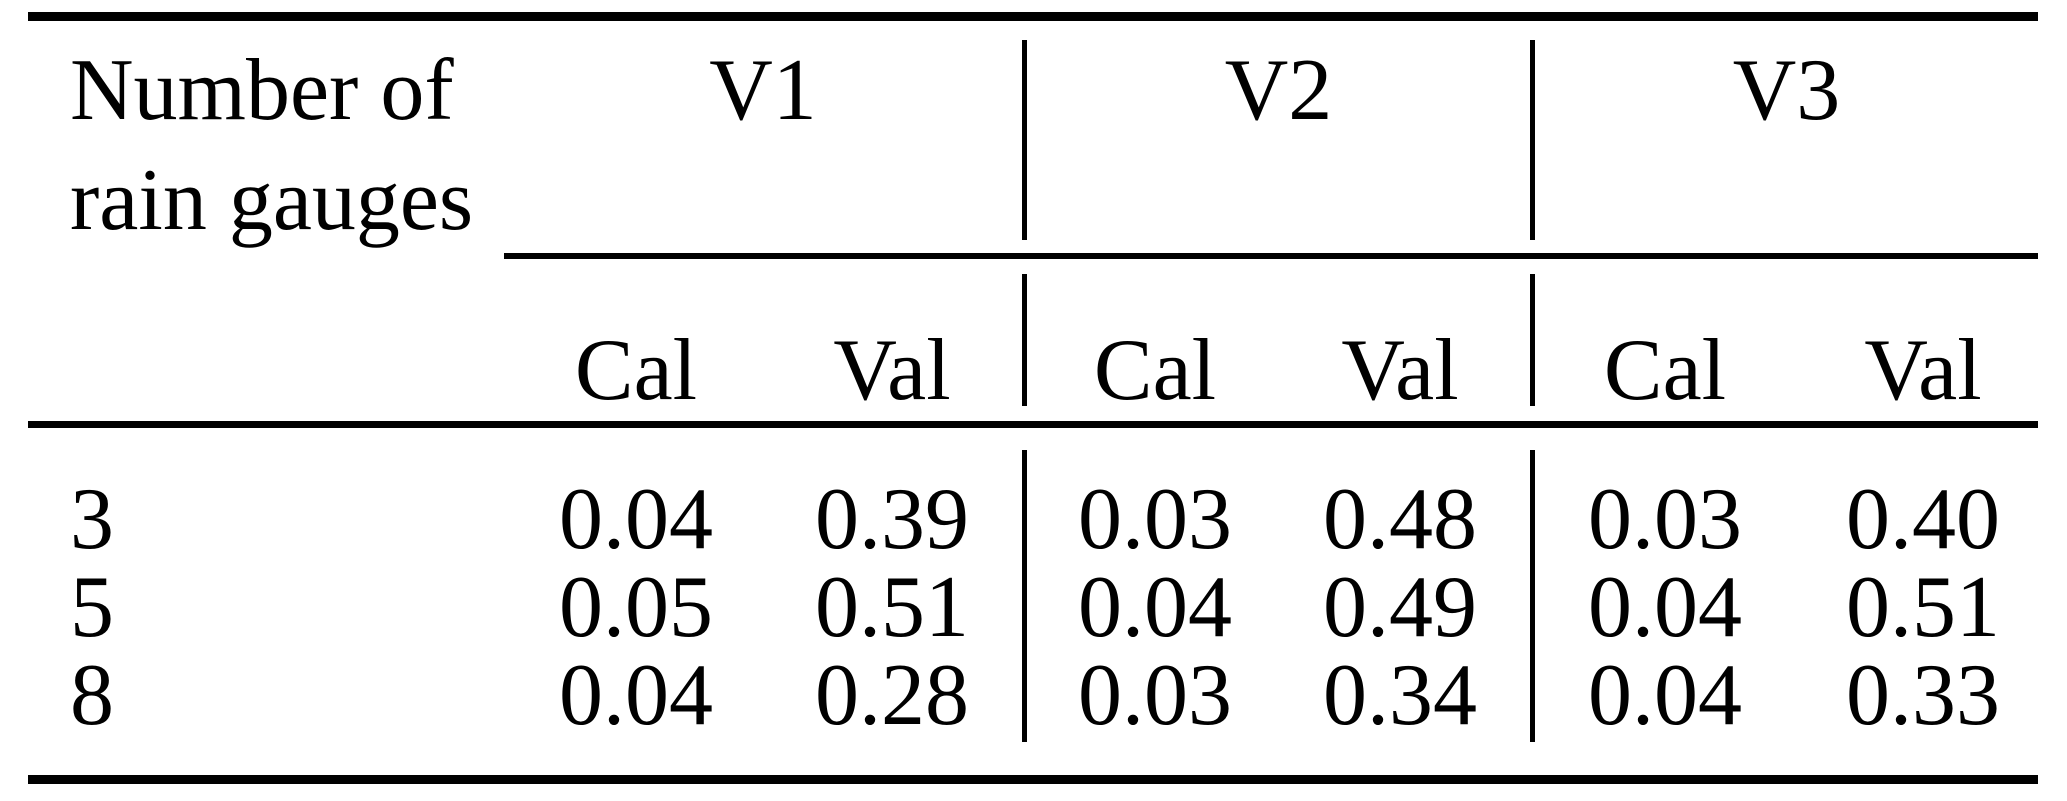 The height and width of the screenshot is (801, 2067). Describe the element at coordinates (1923, 695) in the screenshot. I see `cell-v3-val: 0.33` at that location.